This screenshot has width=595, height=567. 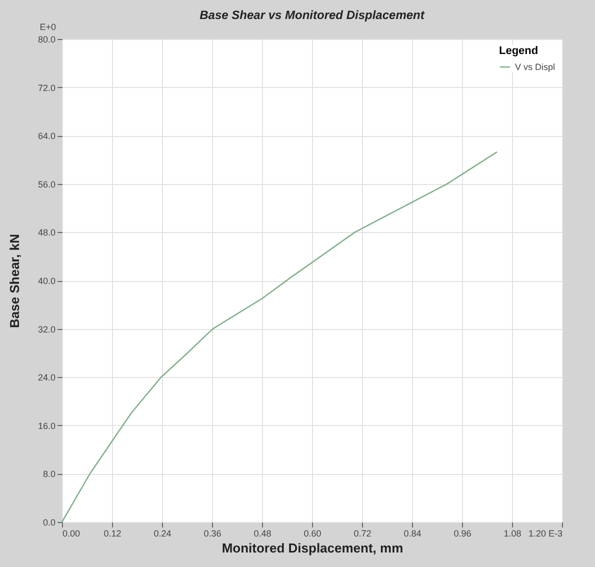 What do you see at coordinates (313, 15) in the screenshot?
I see `chart-title: Base Shear vs Monitored Displacement` at bounding box center [313, 15].